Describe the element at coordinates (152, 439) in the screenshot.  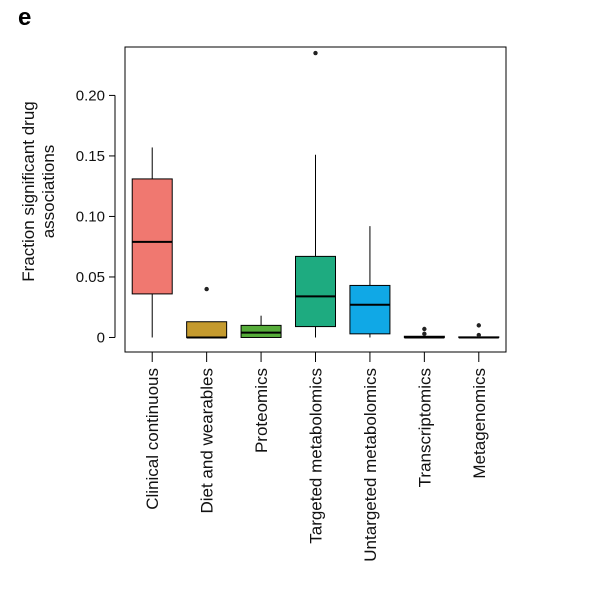
I see `x-category-label: Clinical continuous` at that location.